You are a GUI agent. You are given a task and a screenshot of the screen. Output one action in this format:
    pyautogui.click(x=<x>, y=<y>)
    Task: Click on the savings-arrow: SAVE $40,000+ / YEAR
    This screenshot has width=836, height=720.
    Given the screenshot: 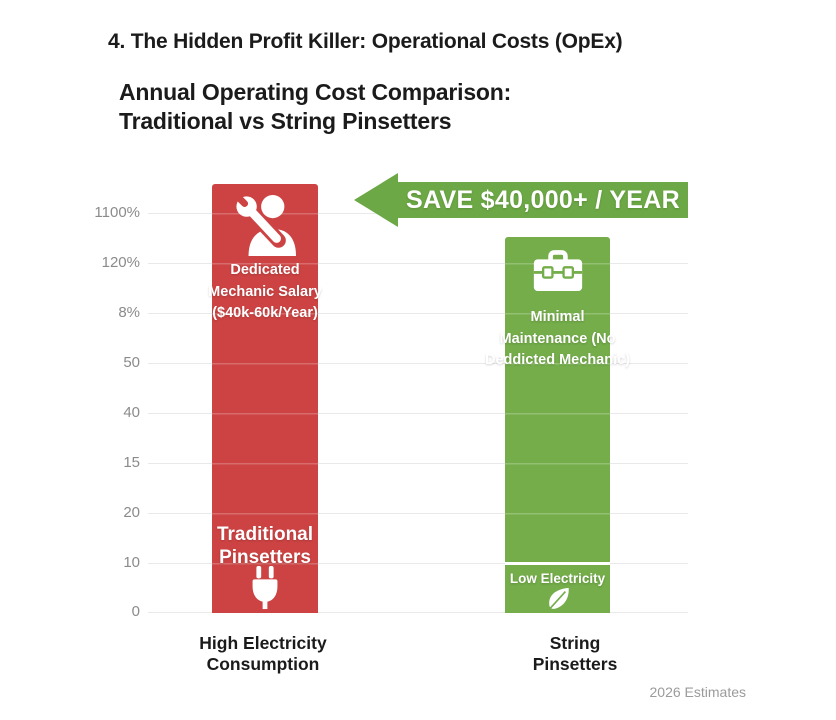 What is the action you would take?
    pyautogui.click(x=521, y=200)
    